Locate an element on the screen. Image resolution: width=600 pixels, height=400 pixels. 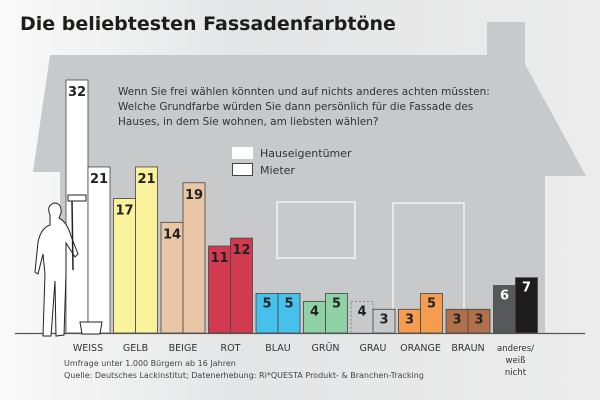
data-label: 32 is located at coordinates (77, 92).